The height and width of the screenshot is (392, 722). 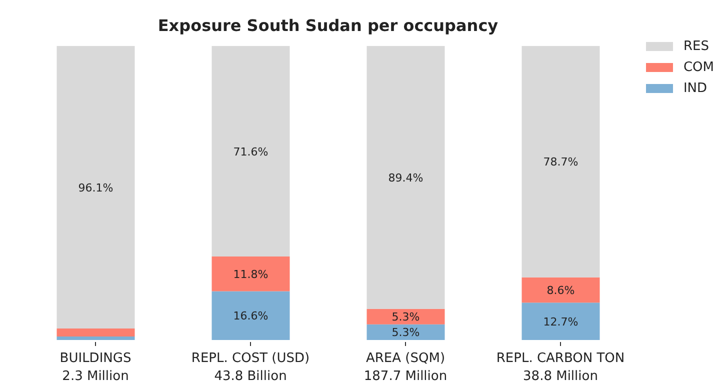 I want to click on x-tick-label: REPL. COST (USD) 43.8 Billion, so click(x=250, y=367).